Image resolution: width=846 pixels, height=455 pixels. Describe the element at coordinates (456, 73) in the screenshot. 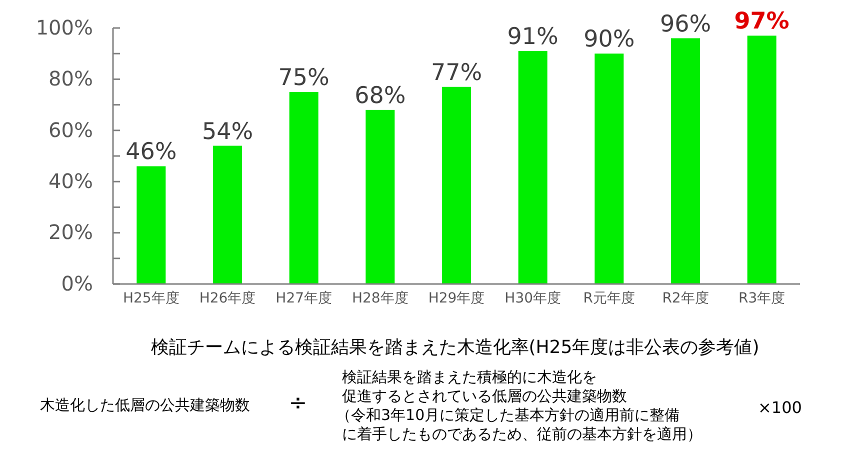

I see `data-label: 77%` at that location.